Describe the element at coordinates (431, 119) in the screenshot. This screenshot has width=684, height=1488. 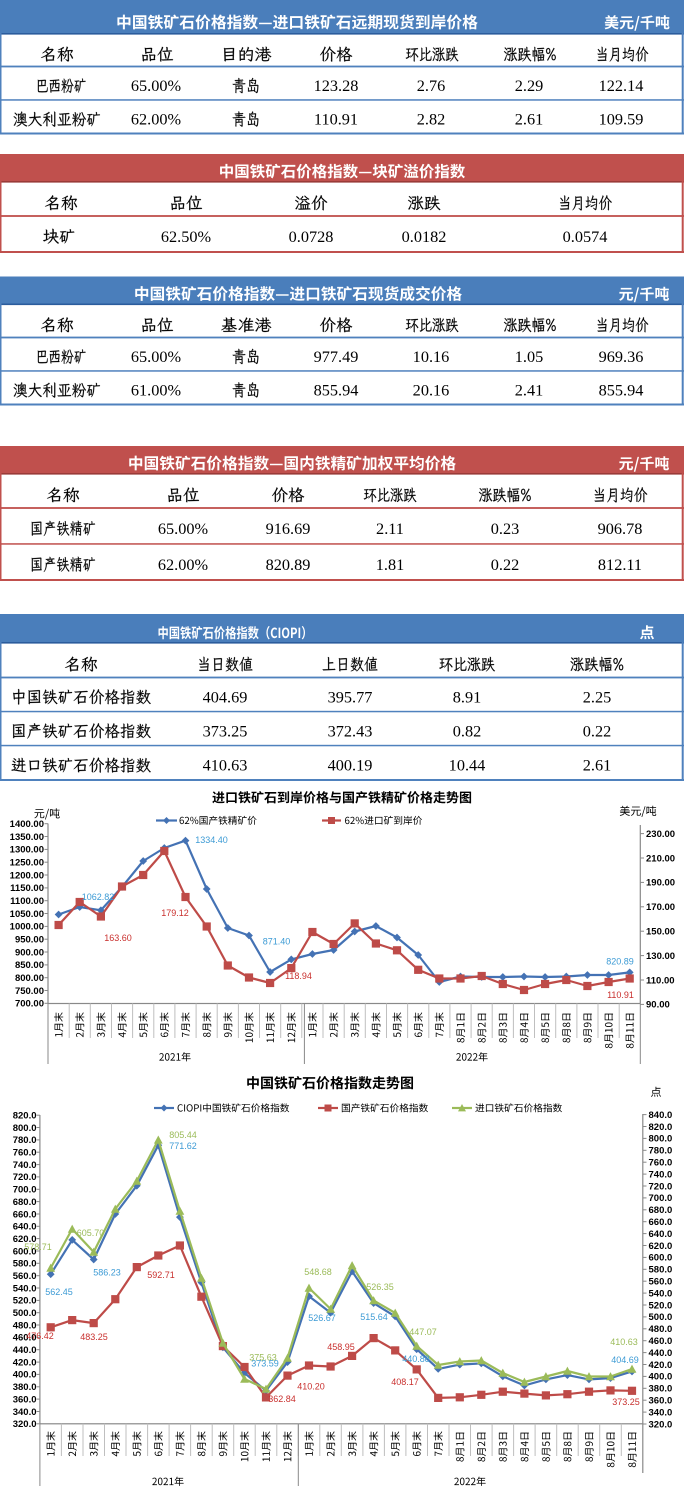
I see `svg-text: 2.82` at that location.